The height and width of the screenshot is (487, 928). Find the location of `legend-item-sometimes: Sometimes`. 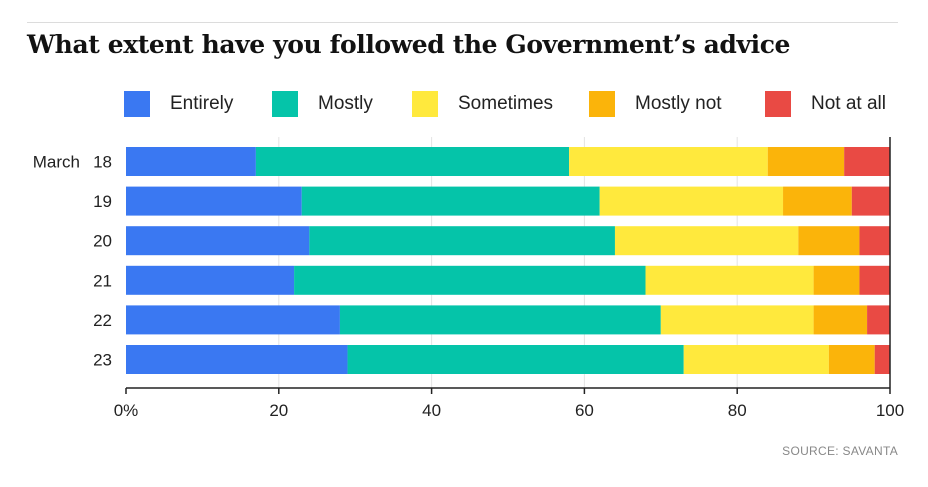

legend-item-sometimes: Sometimes is located at coordinates (482, 104).